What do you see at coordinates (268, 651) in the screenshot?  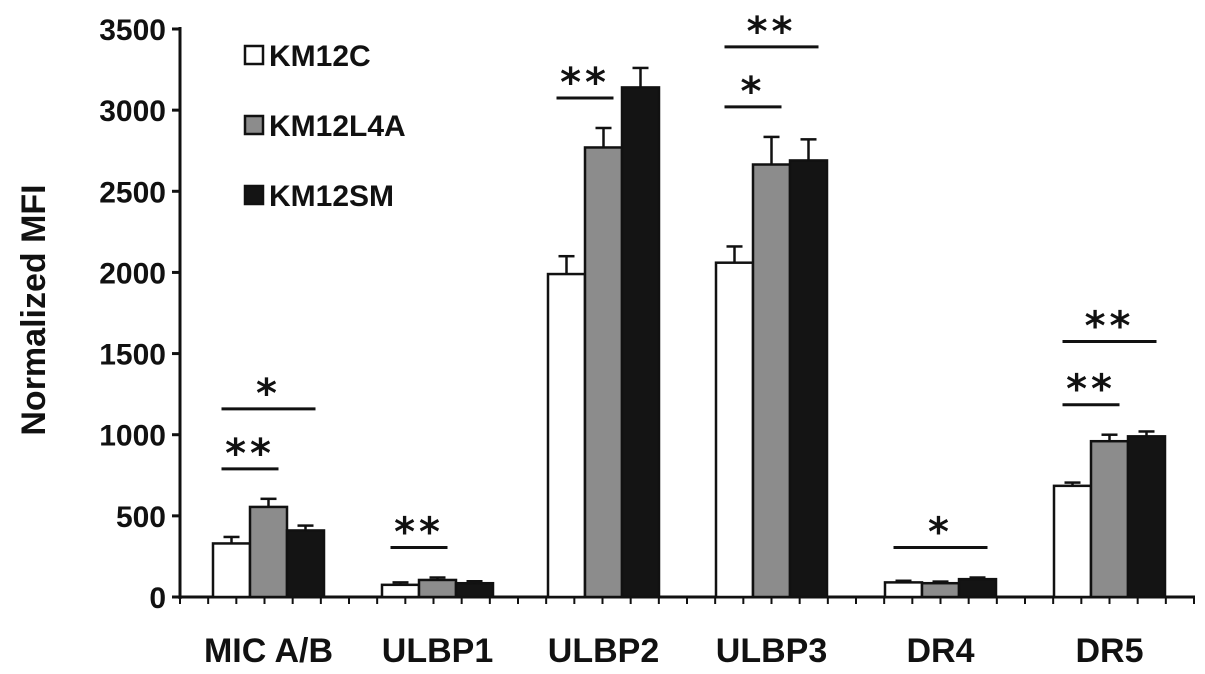 I see `x-category-label: MIC A/B` at bounding box center [268, 651].